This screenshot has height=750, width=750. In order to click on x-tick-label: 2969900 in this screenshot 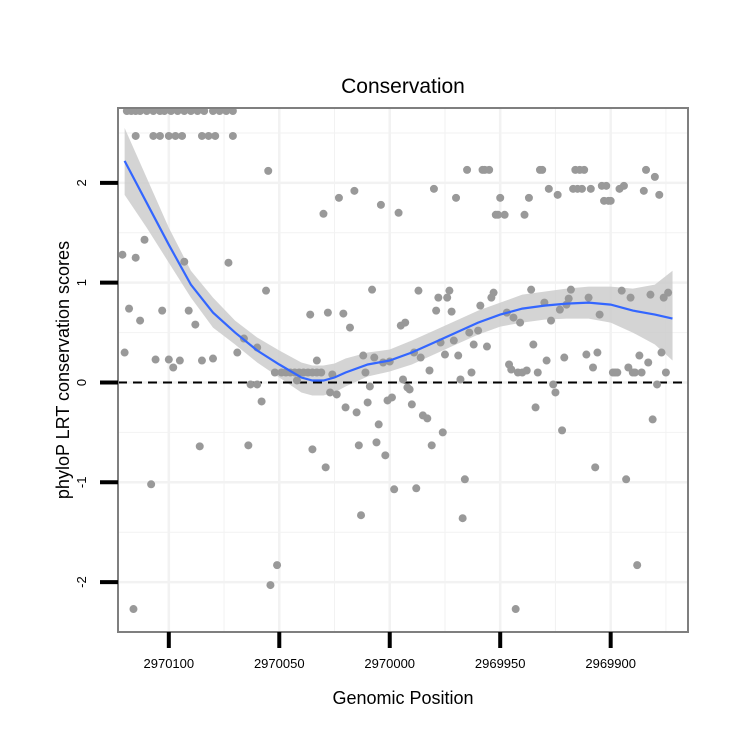, I will do `click(610, 663)`.